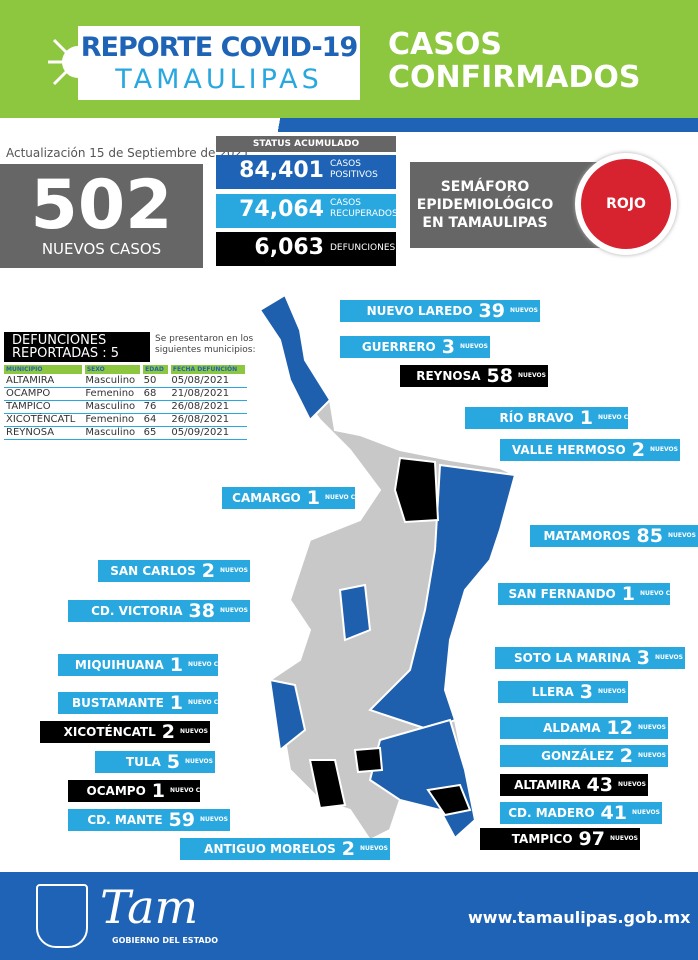  Describe the element at coordinates (204, 339) in the screenshot. I see `deaths-note-1: Se presentaron en los` at that location.